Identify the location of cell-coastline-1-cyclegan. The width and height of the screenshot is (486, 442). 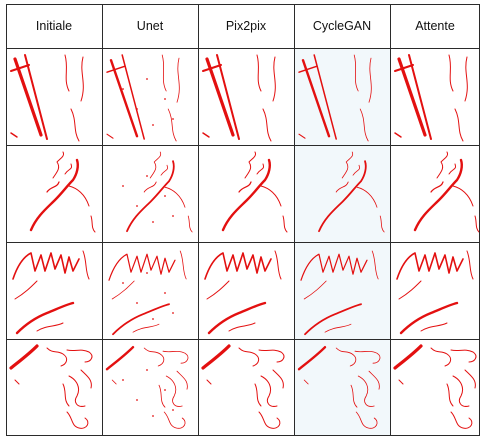
(342, 97).